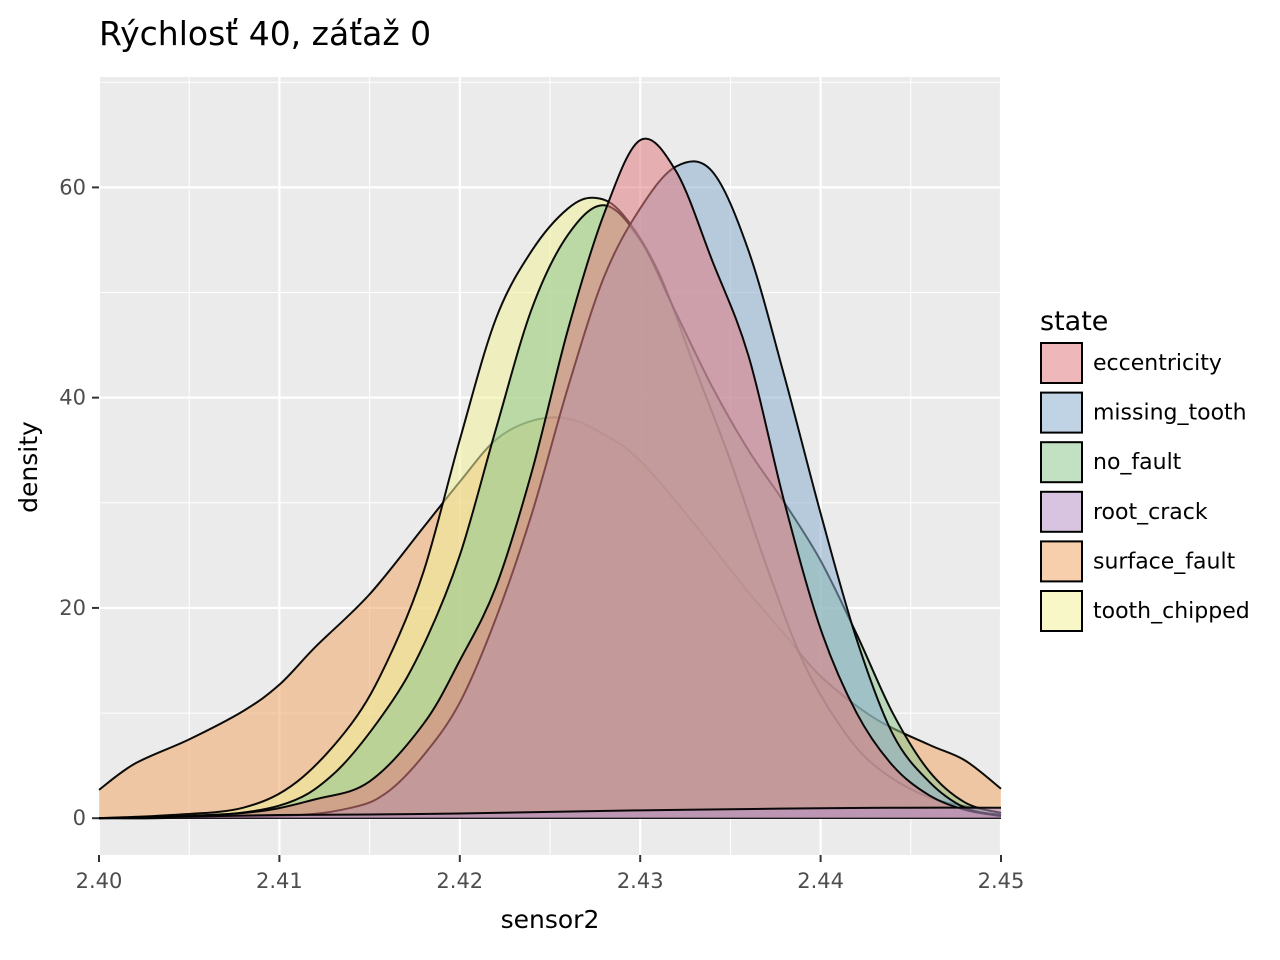 This screenshot has width=1280, height=960. I want to click on legend-key-surface-fault, so click(1061, 561).